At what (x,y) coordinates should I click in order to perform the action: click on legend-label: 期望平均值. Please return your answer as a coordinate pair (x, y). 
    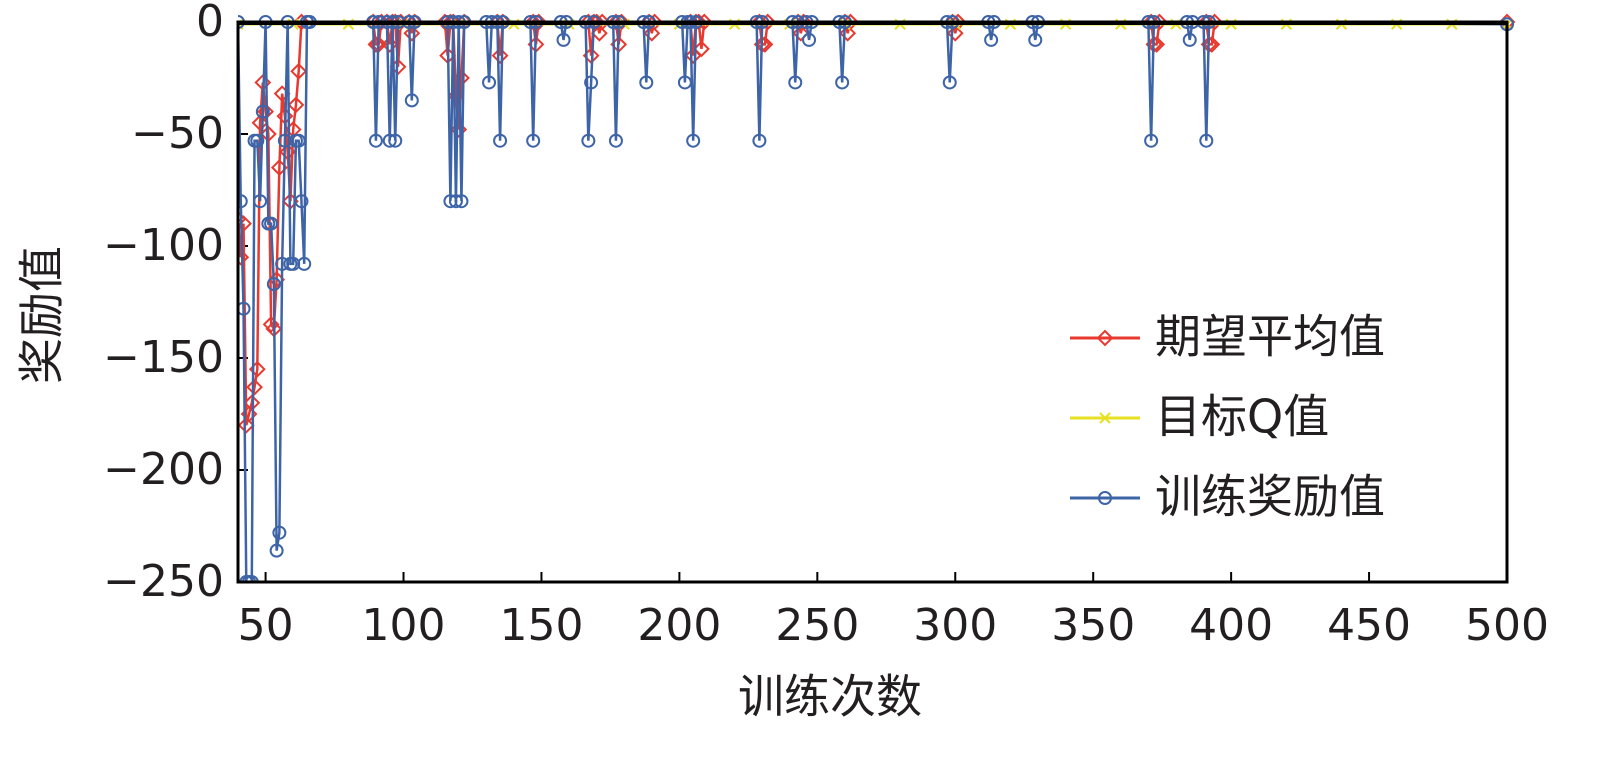
    Looking at the image, I should click on (1270, 337).